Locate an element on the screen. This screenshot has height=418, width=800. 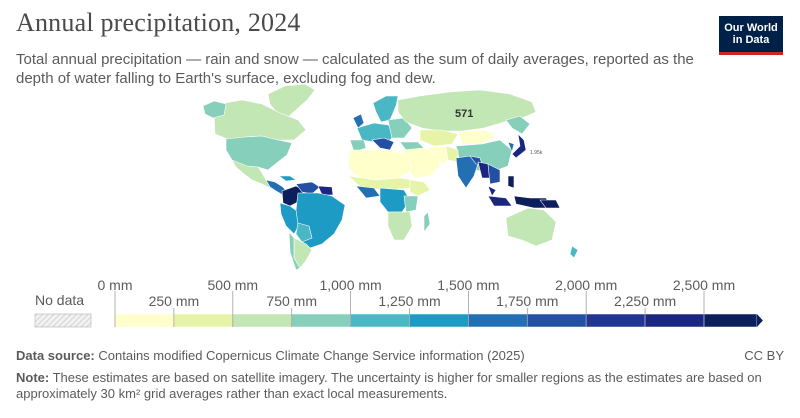
region-chile is located at coordinates (294, 250).